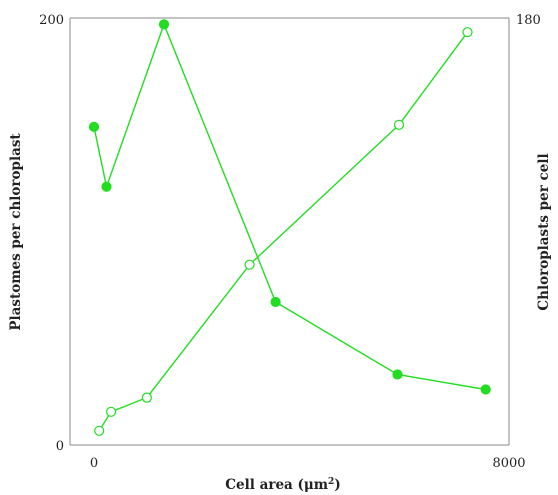 The width and height of the screenshot is (558, 495). Describe the element at coordinates (51, 20) in the screenshot. I see `y-left-tick-max: 200` at that location.